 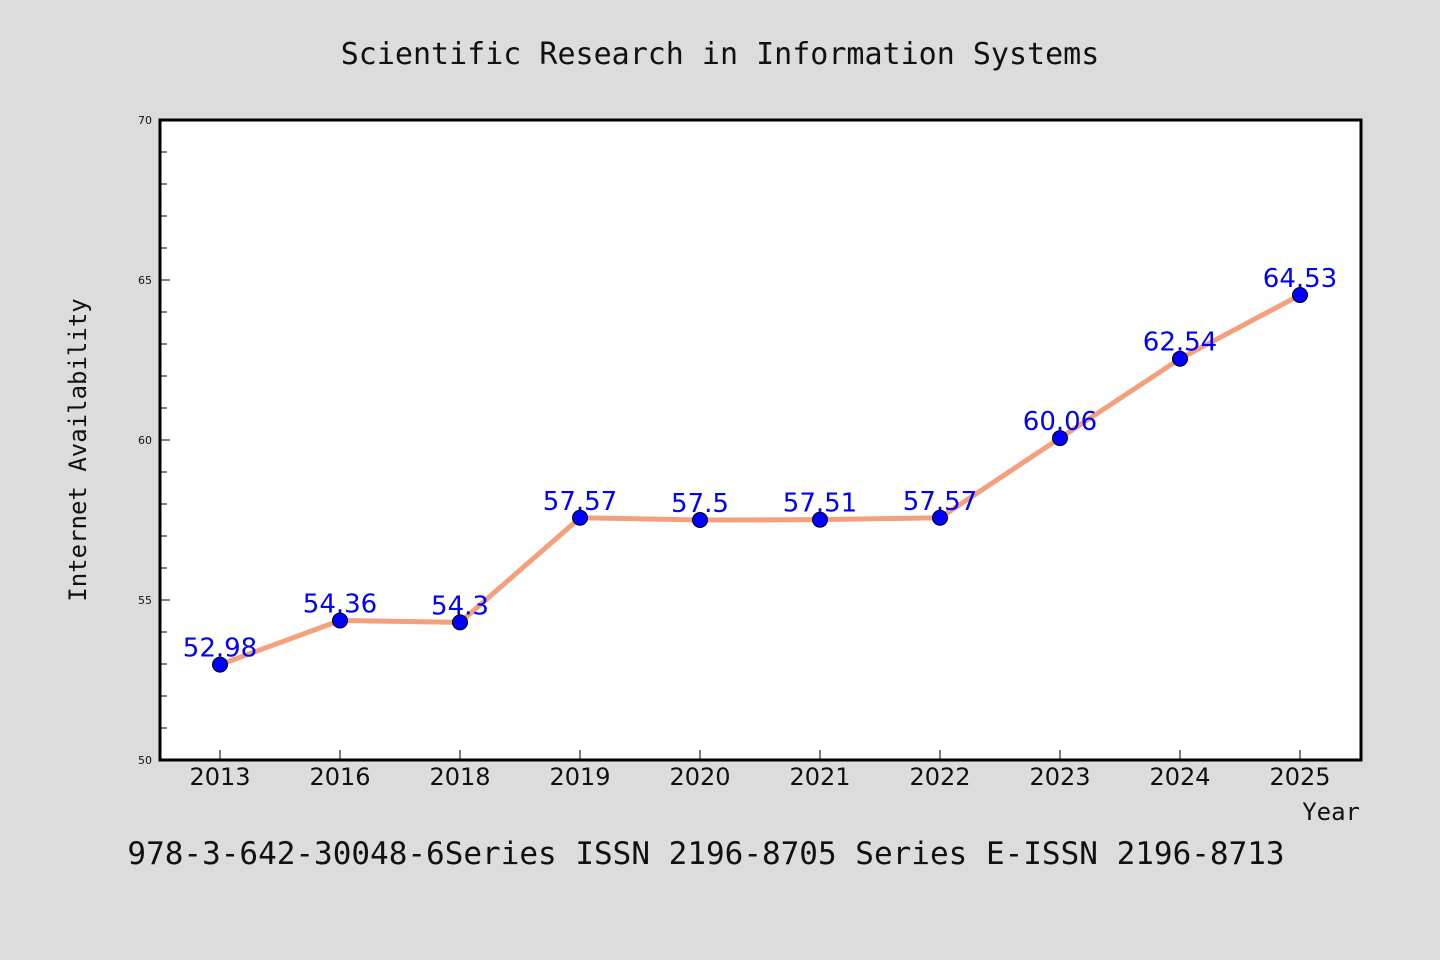 What do you see at coordinates (1179, 777) in the screenshot?
I see `x-tick-label: 2024` at bounding box center [1179, 777].